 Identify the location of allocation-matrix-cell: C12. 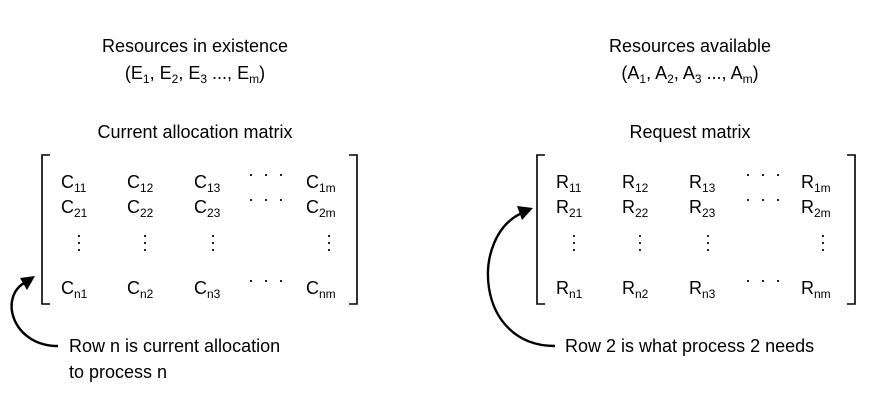
(140, 183).